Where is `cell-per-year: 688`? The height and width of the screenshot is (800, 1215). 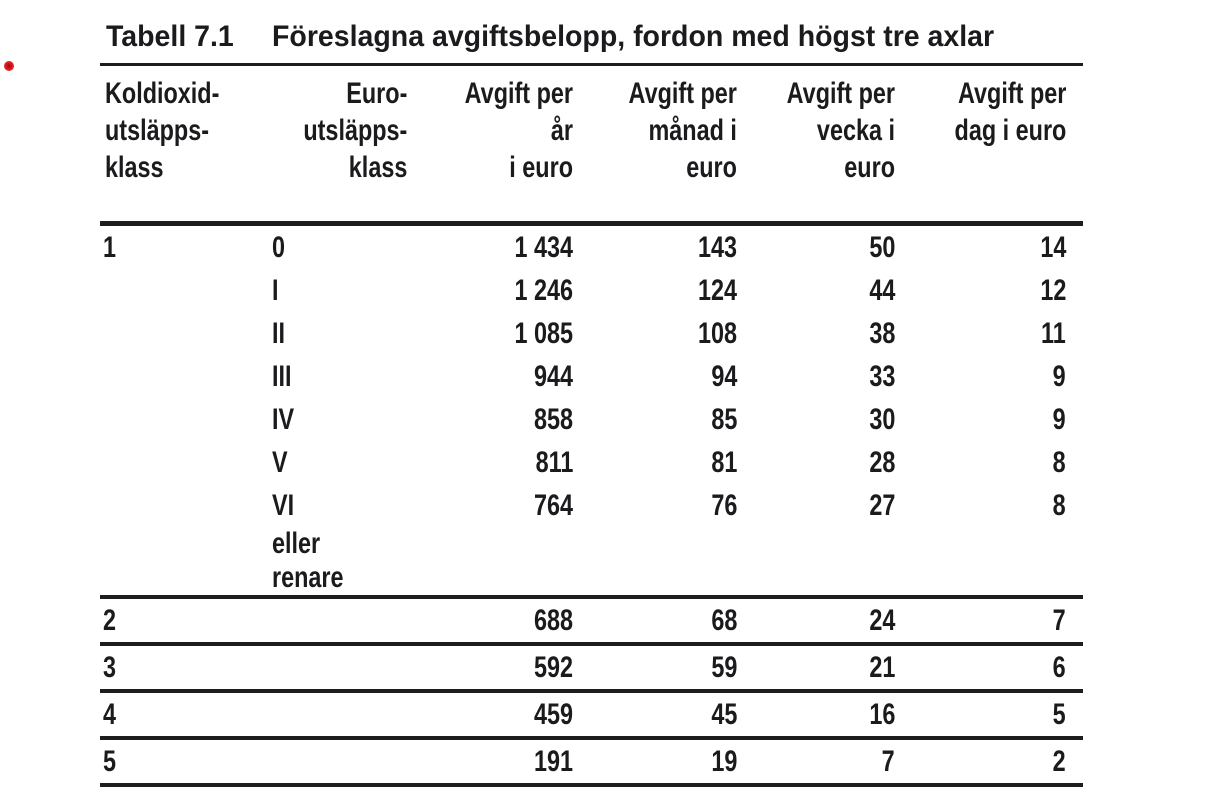 cell-per-year: 688 is located at coordinates (553, 620).